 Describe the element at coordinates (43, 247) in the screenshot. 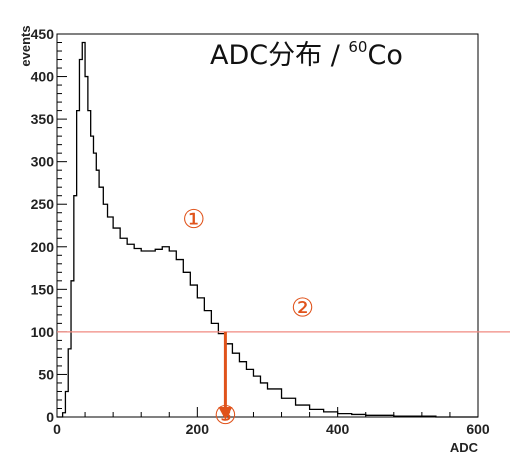

I see `y-tick-label: 200` at that location.